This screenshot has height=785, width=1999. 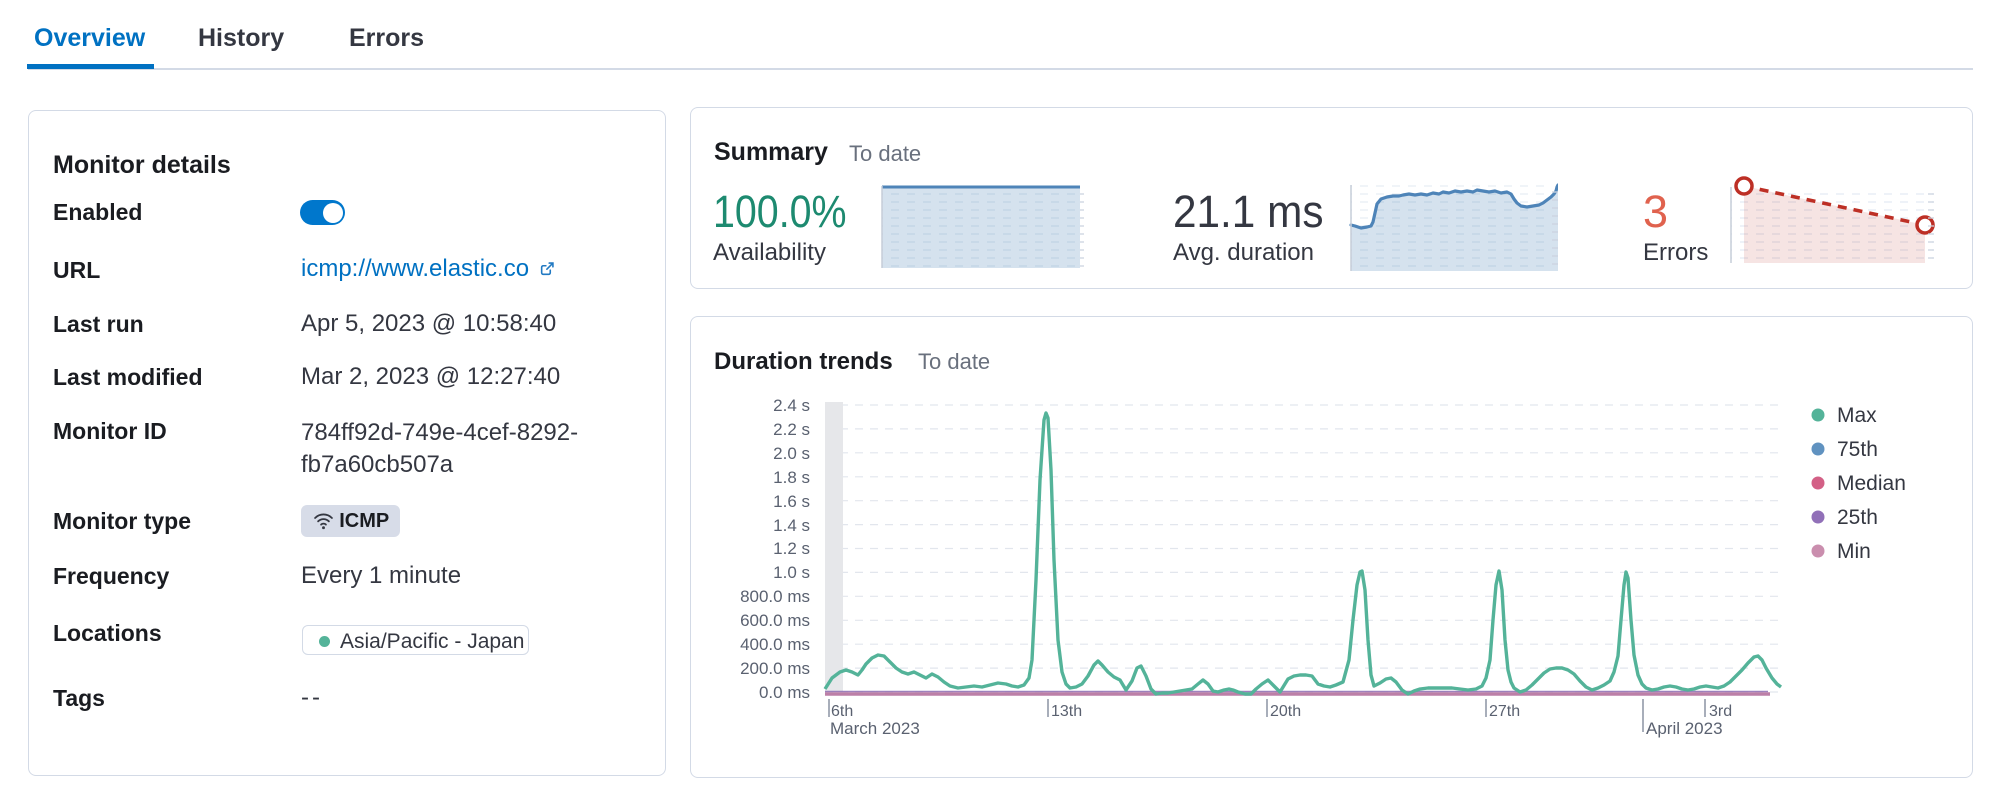 What do you see at coordinates (784, 692) in the screenshot?
I see `svg-text: 0.0 ms` at bounding box center [784, 692].